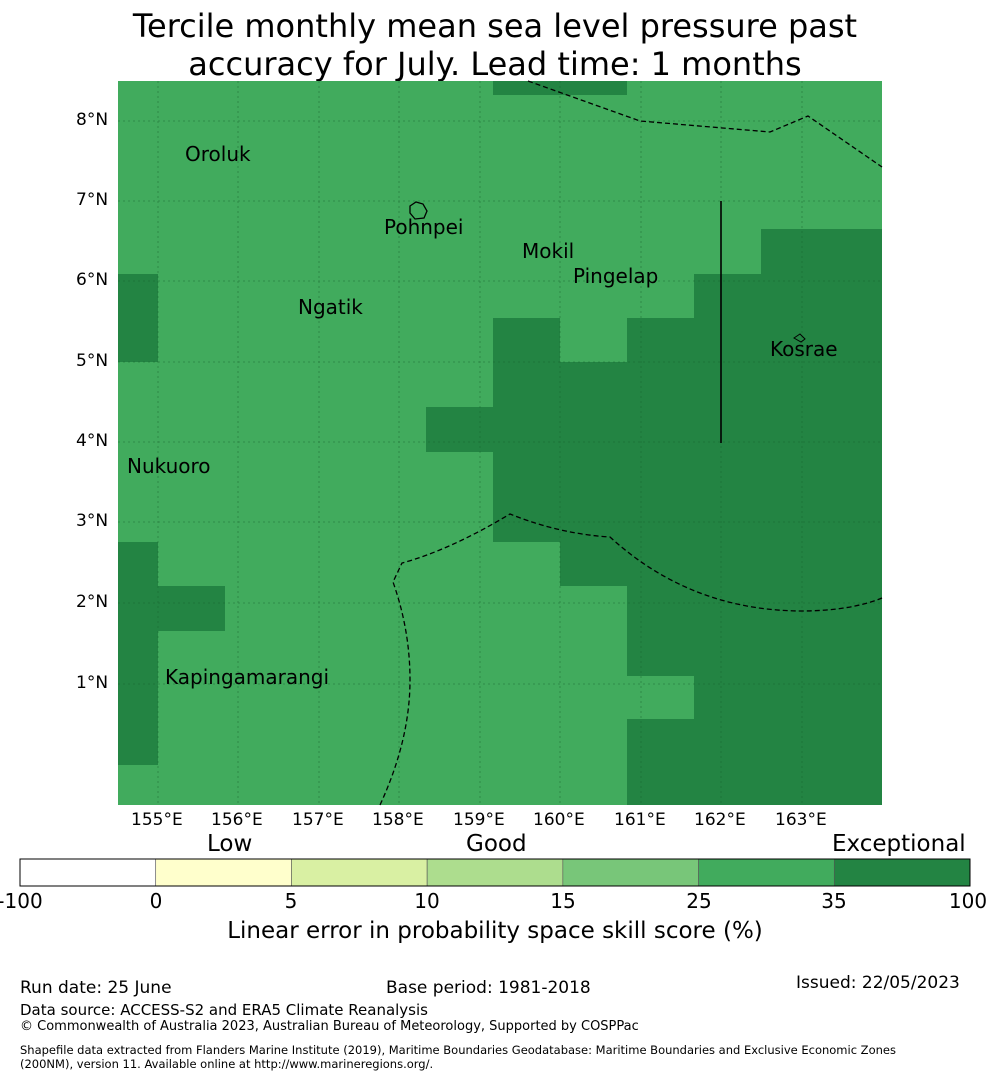  I want to click on run-date: Run date: 25 June, so click(96, 988).